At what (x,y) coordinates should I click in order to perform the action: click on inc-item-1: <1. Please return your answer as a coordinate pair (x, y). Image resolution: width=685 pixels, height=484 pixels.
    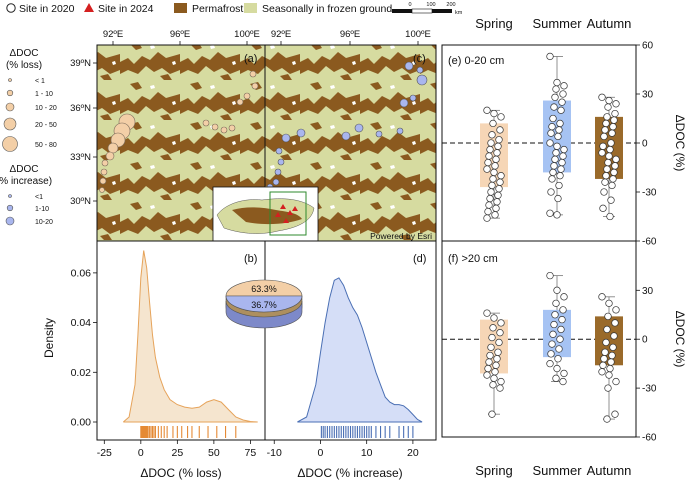
    Looking at the image, I should click on (39, 197).